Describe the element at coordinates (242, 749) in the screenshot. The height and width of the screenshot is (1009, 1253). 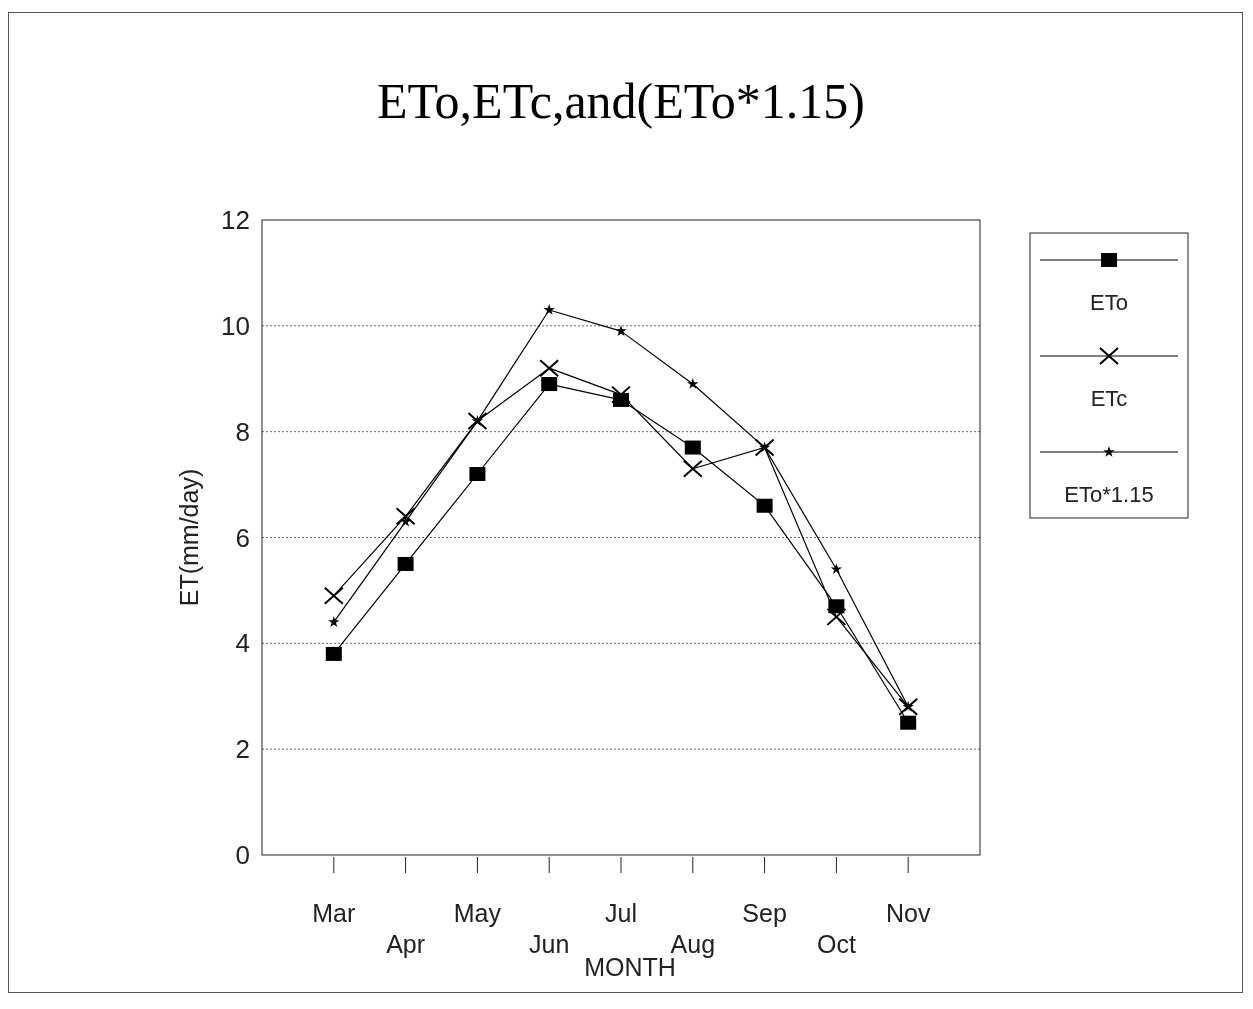
I see `y-tick-label: 2` at that location.